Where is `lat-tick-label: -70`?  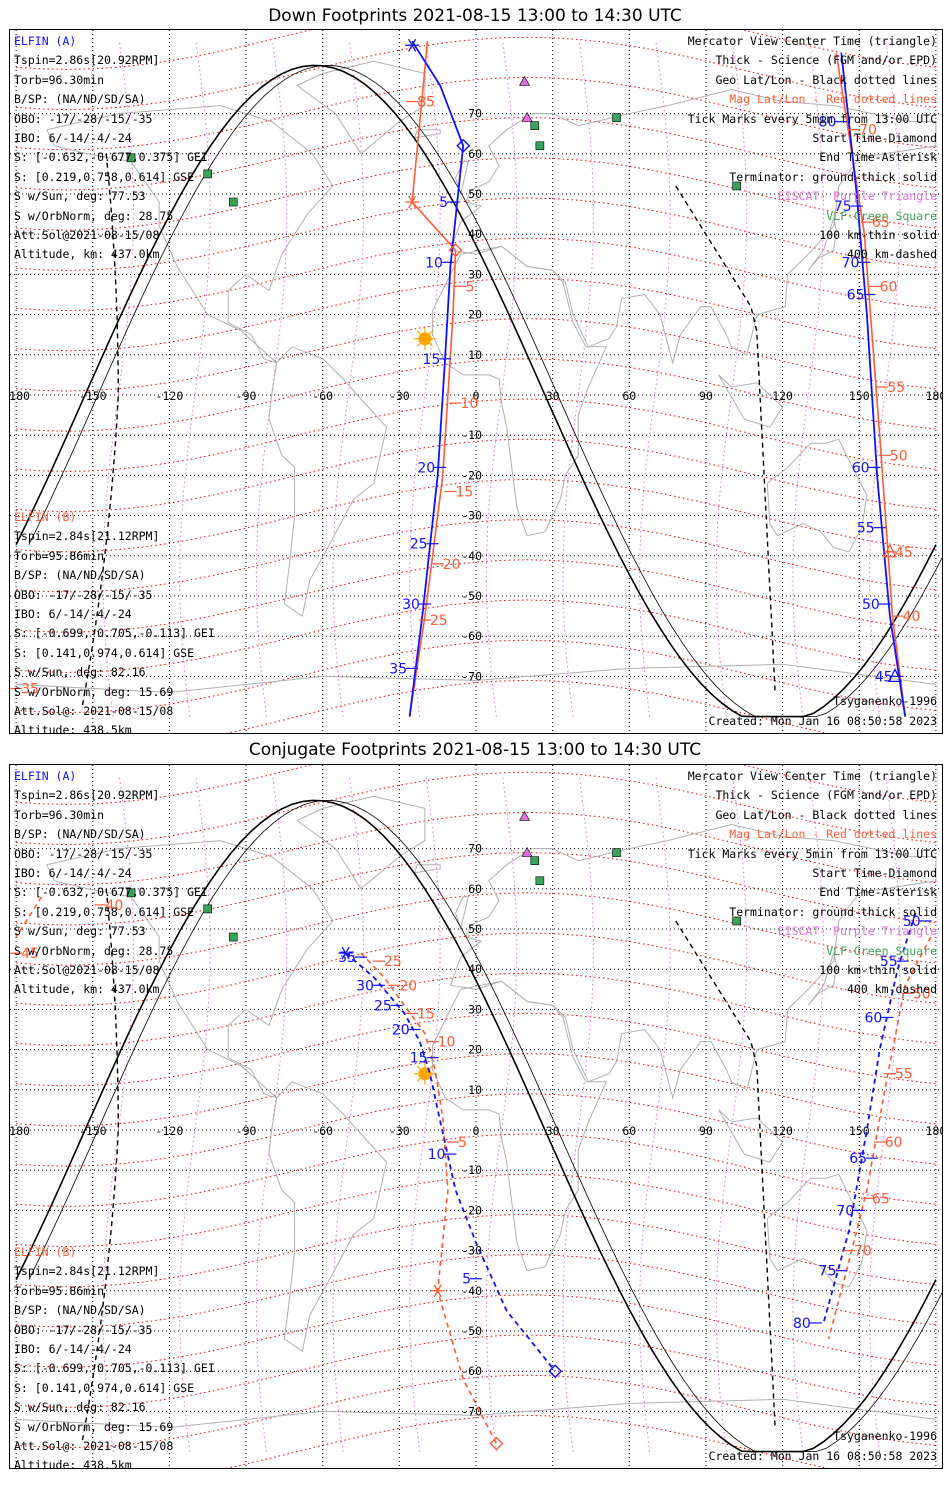
lat-tick-label: -70 is located at coordinates (471, 1411).